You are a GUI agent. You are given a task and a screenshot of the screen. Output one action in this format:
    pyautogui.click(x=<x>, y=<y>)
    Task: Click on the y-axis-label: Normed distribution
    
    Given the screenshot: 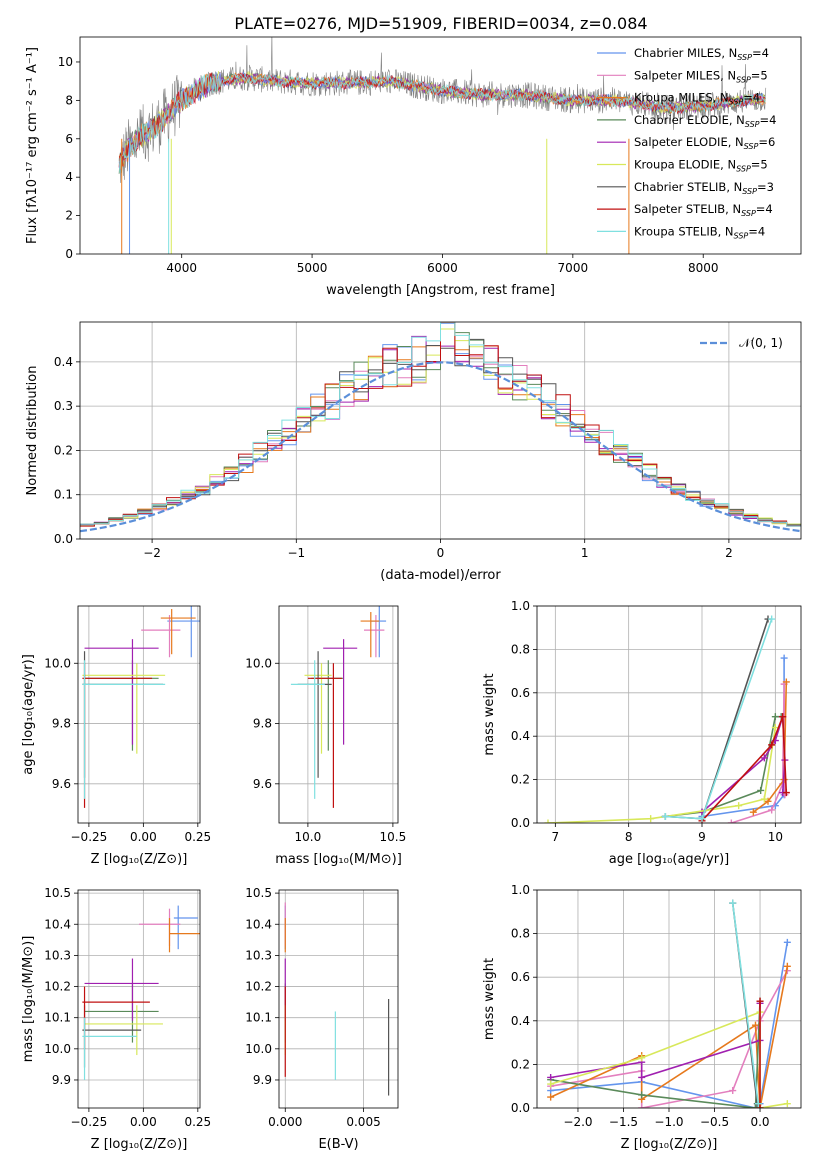 What is the action you would take?
    pyautogui.click(x=32, y=431)
    